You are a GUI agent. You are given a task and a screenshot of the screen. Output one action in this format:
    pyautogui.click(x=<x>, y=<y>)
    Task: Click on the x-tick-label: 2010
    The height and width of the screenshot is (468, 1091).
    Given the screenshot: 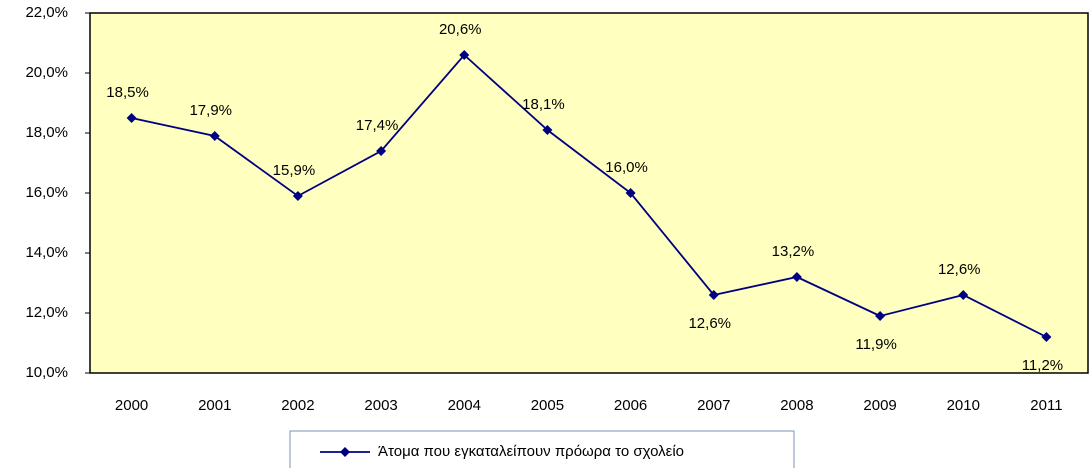 What is the action you would take?
    pyautogui.click(x=963, y=405)
    